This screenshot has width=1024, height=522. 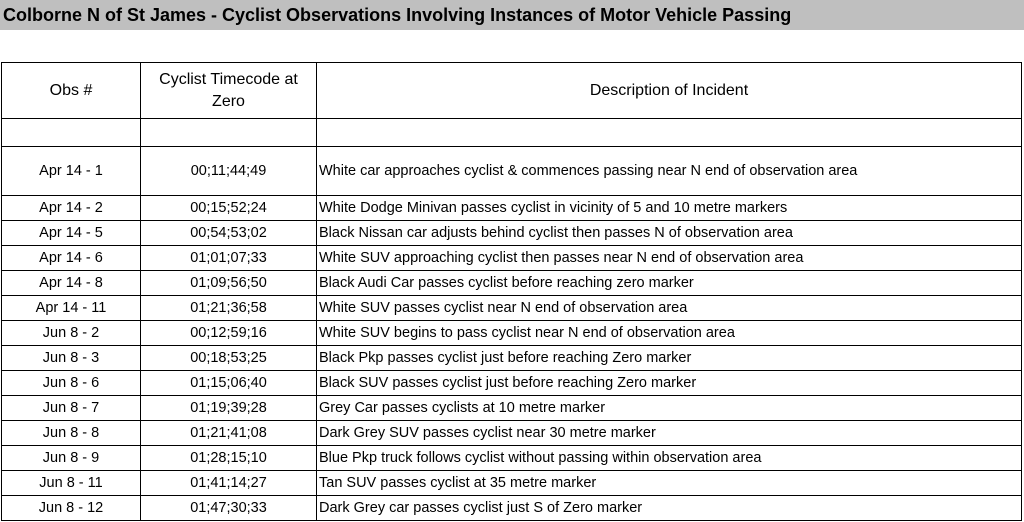 What do you see at coordinates (71, 233) in the screenshot?
I see `obs-cell: Apr 14 - 5` at bounding box center [71, 233].